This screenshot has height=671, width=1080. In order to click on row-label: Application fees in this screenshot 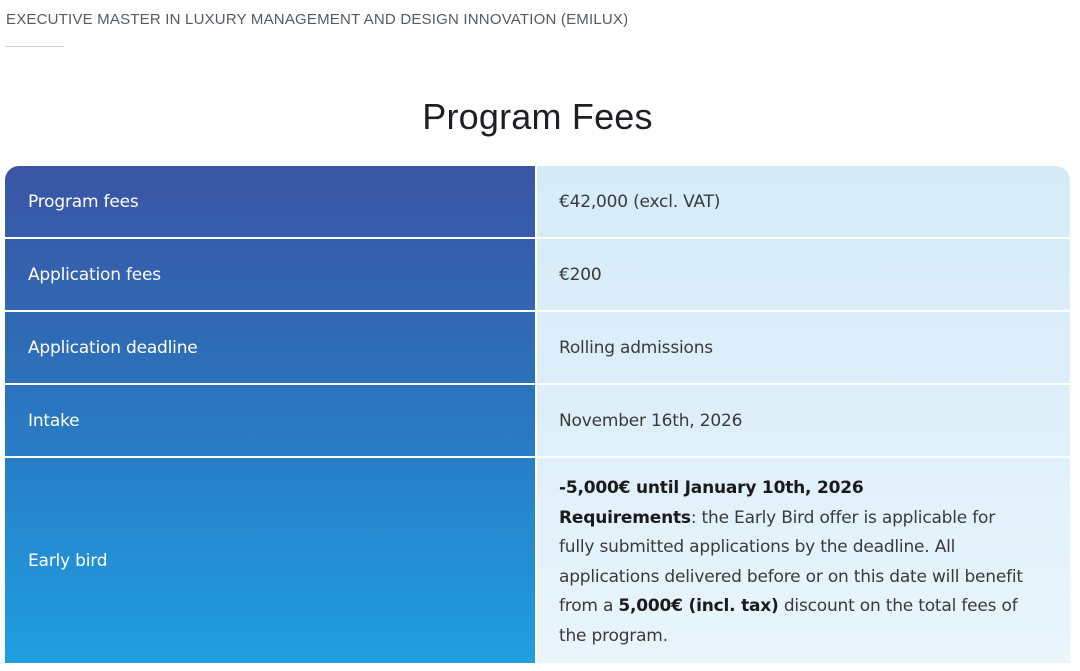, I will do `click(271, 274)`.